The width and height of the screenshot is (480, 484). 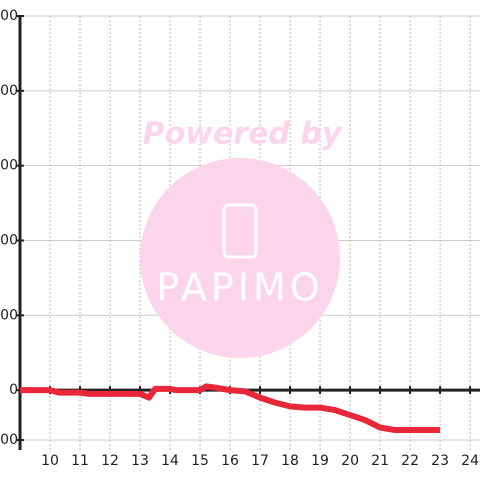 What do you see at coordinates (80, 461) in the screenshot?
I see `x-tick-label: 11` at bounding box center [80, 461].